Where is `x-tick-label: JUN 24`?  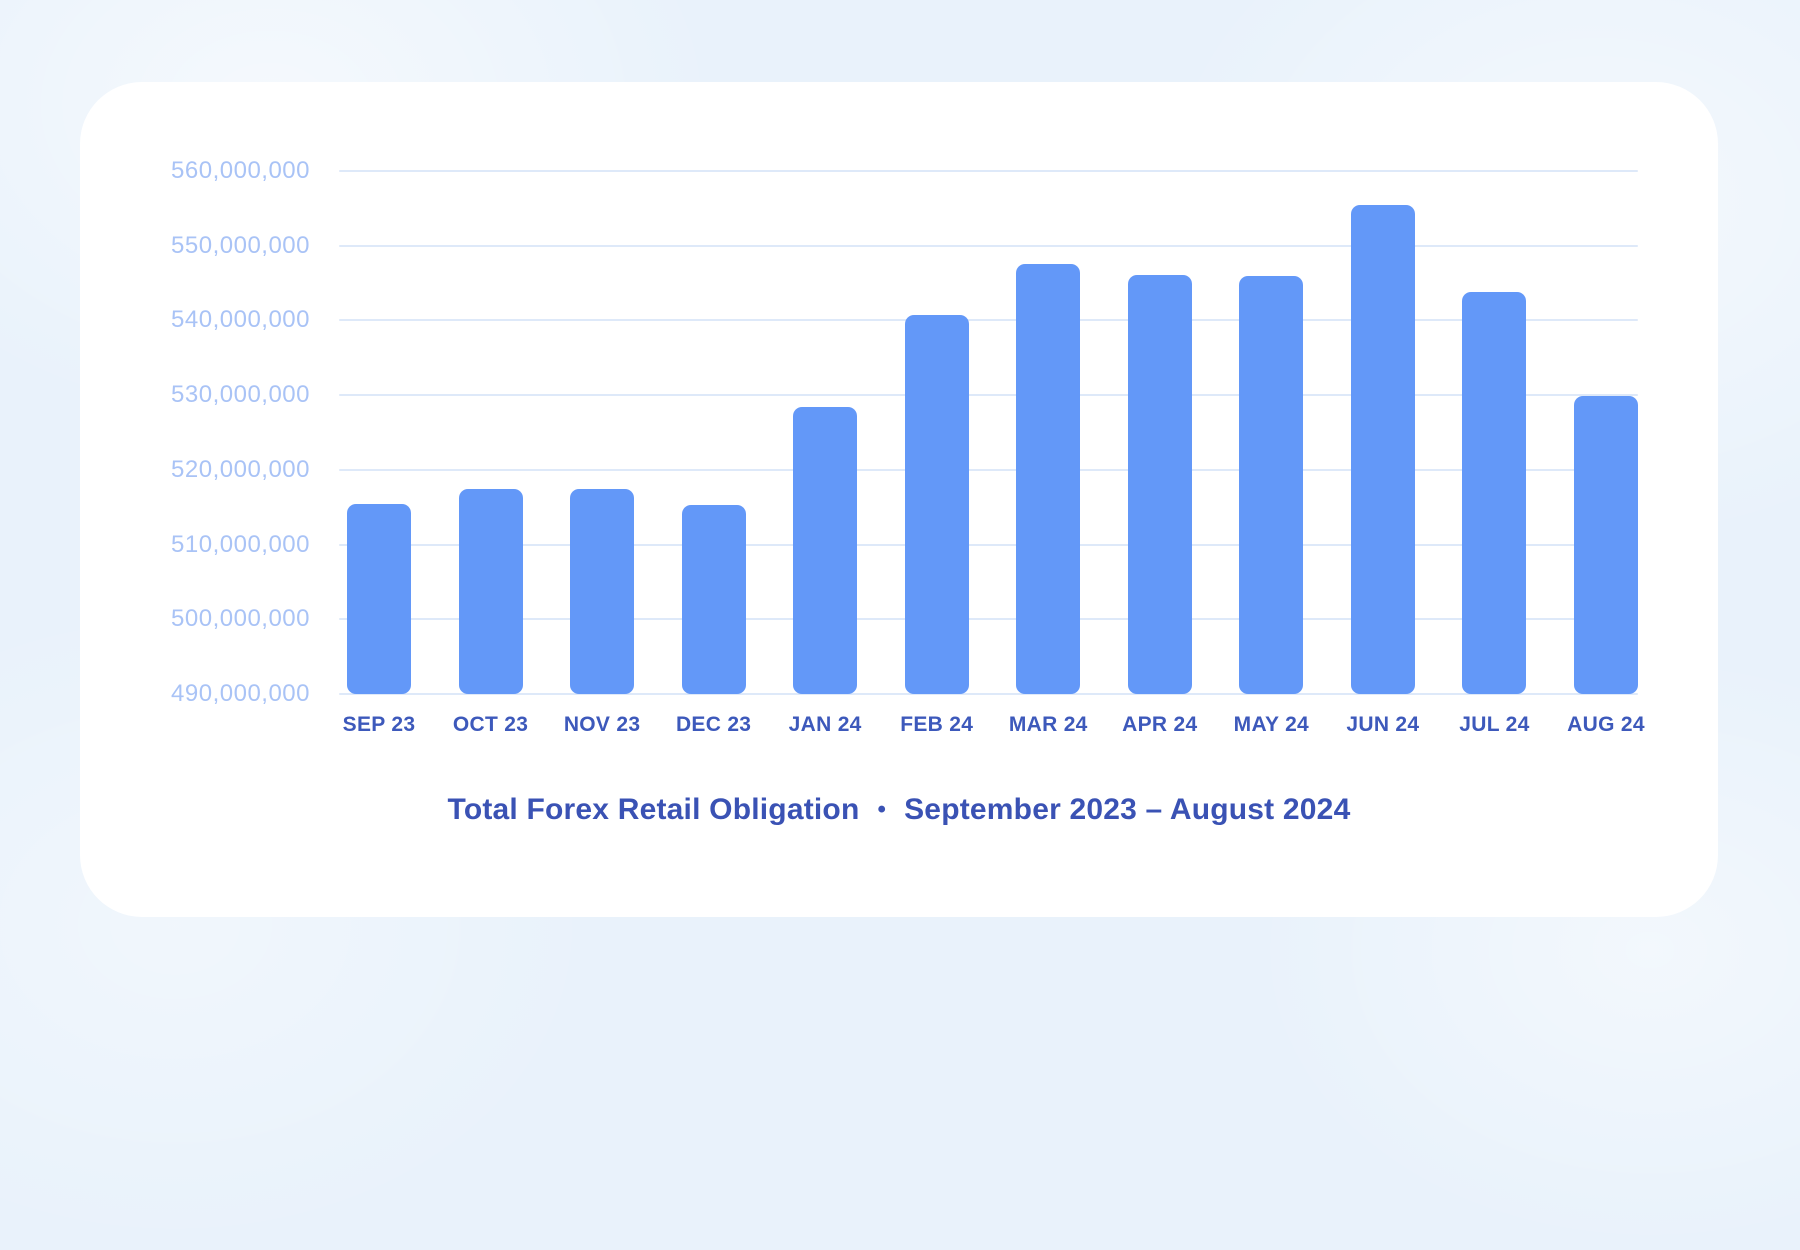 x-tick-label: JUN 24 is located at coordinates (1383, 724).